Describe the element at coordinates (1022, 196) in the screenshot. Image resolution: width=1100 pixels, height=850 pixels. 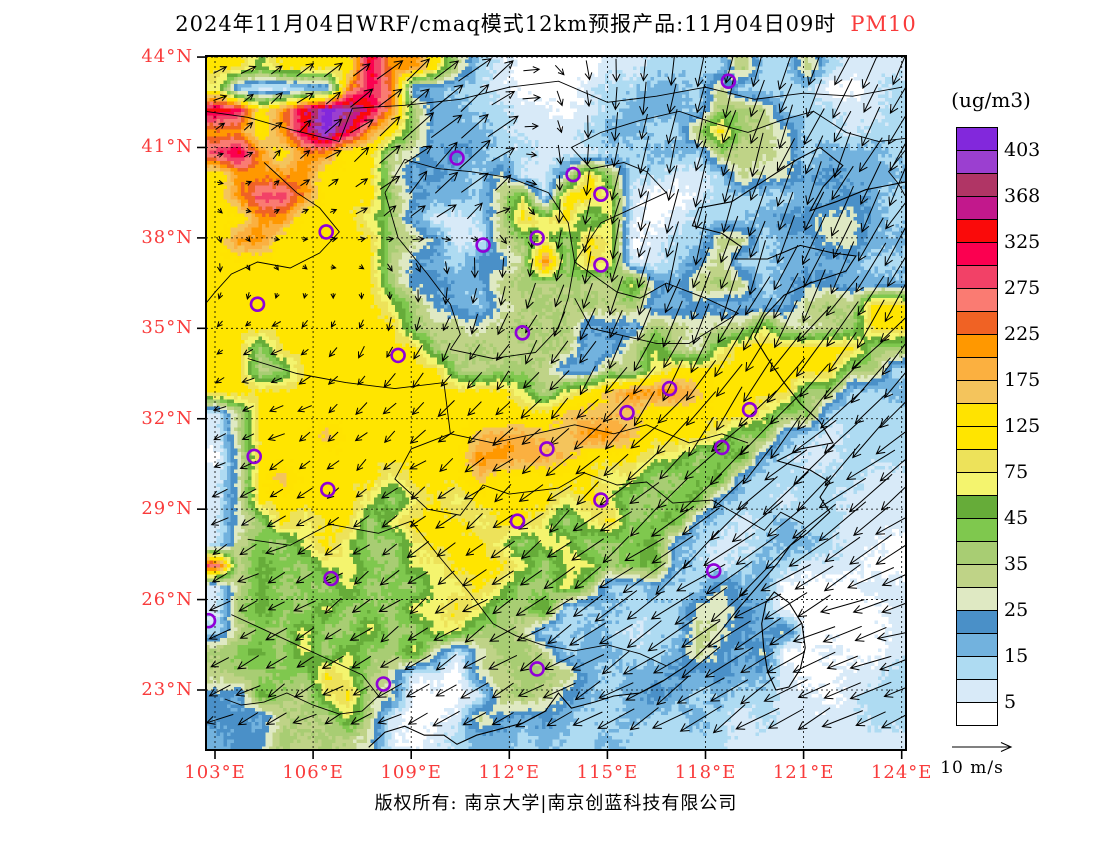
I see `colorbar-tick-label: 368` at that location.